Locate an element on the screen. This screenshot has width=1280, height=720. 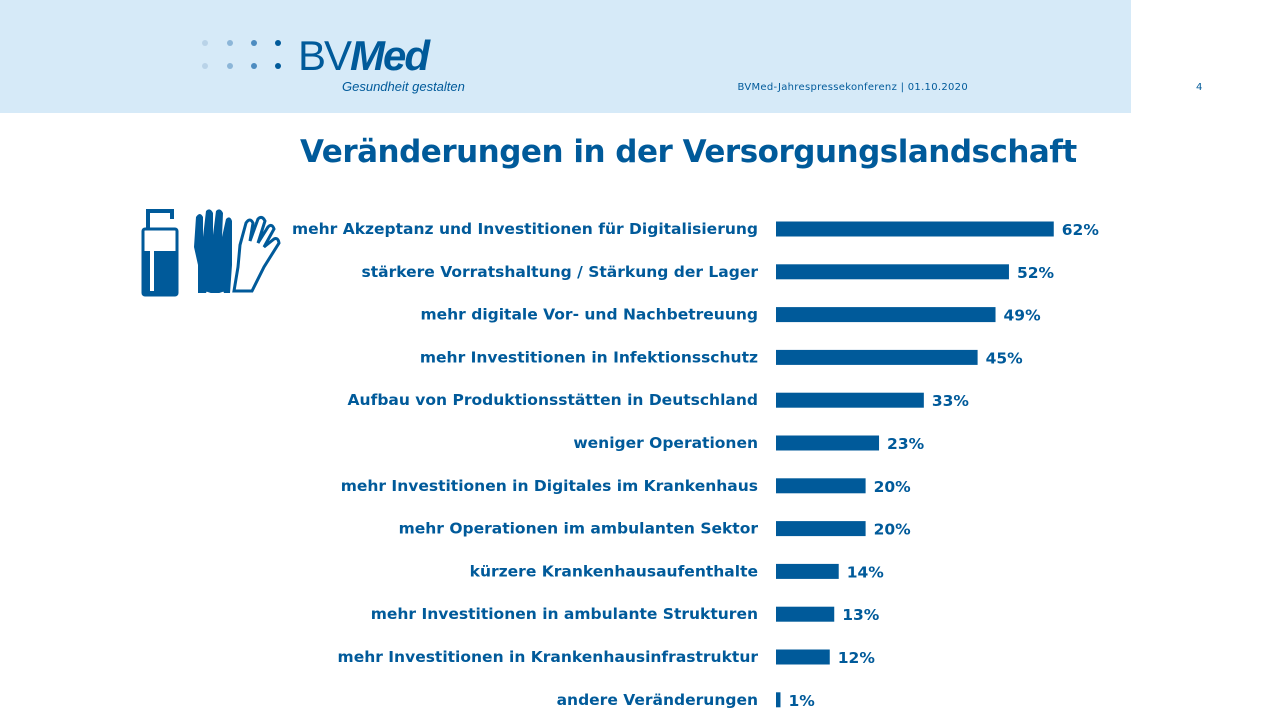
value-label: 33% is located at coordinates (951, 401).